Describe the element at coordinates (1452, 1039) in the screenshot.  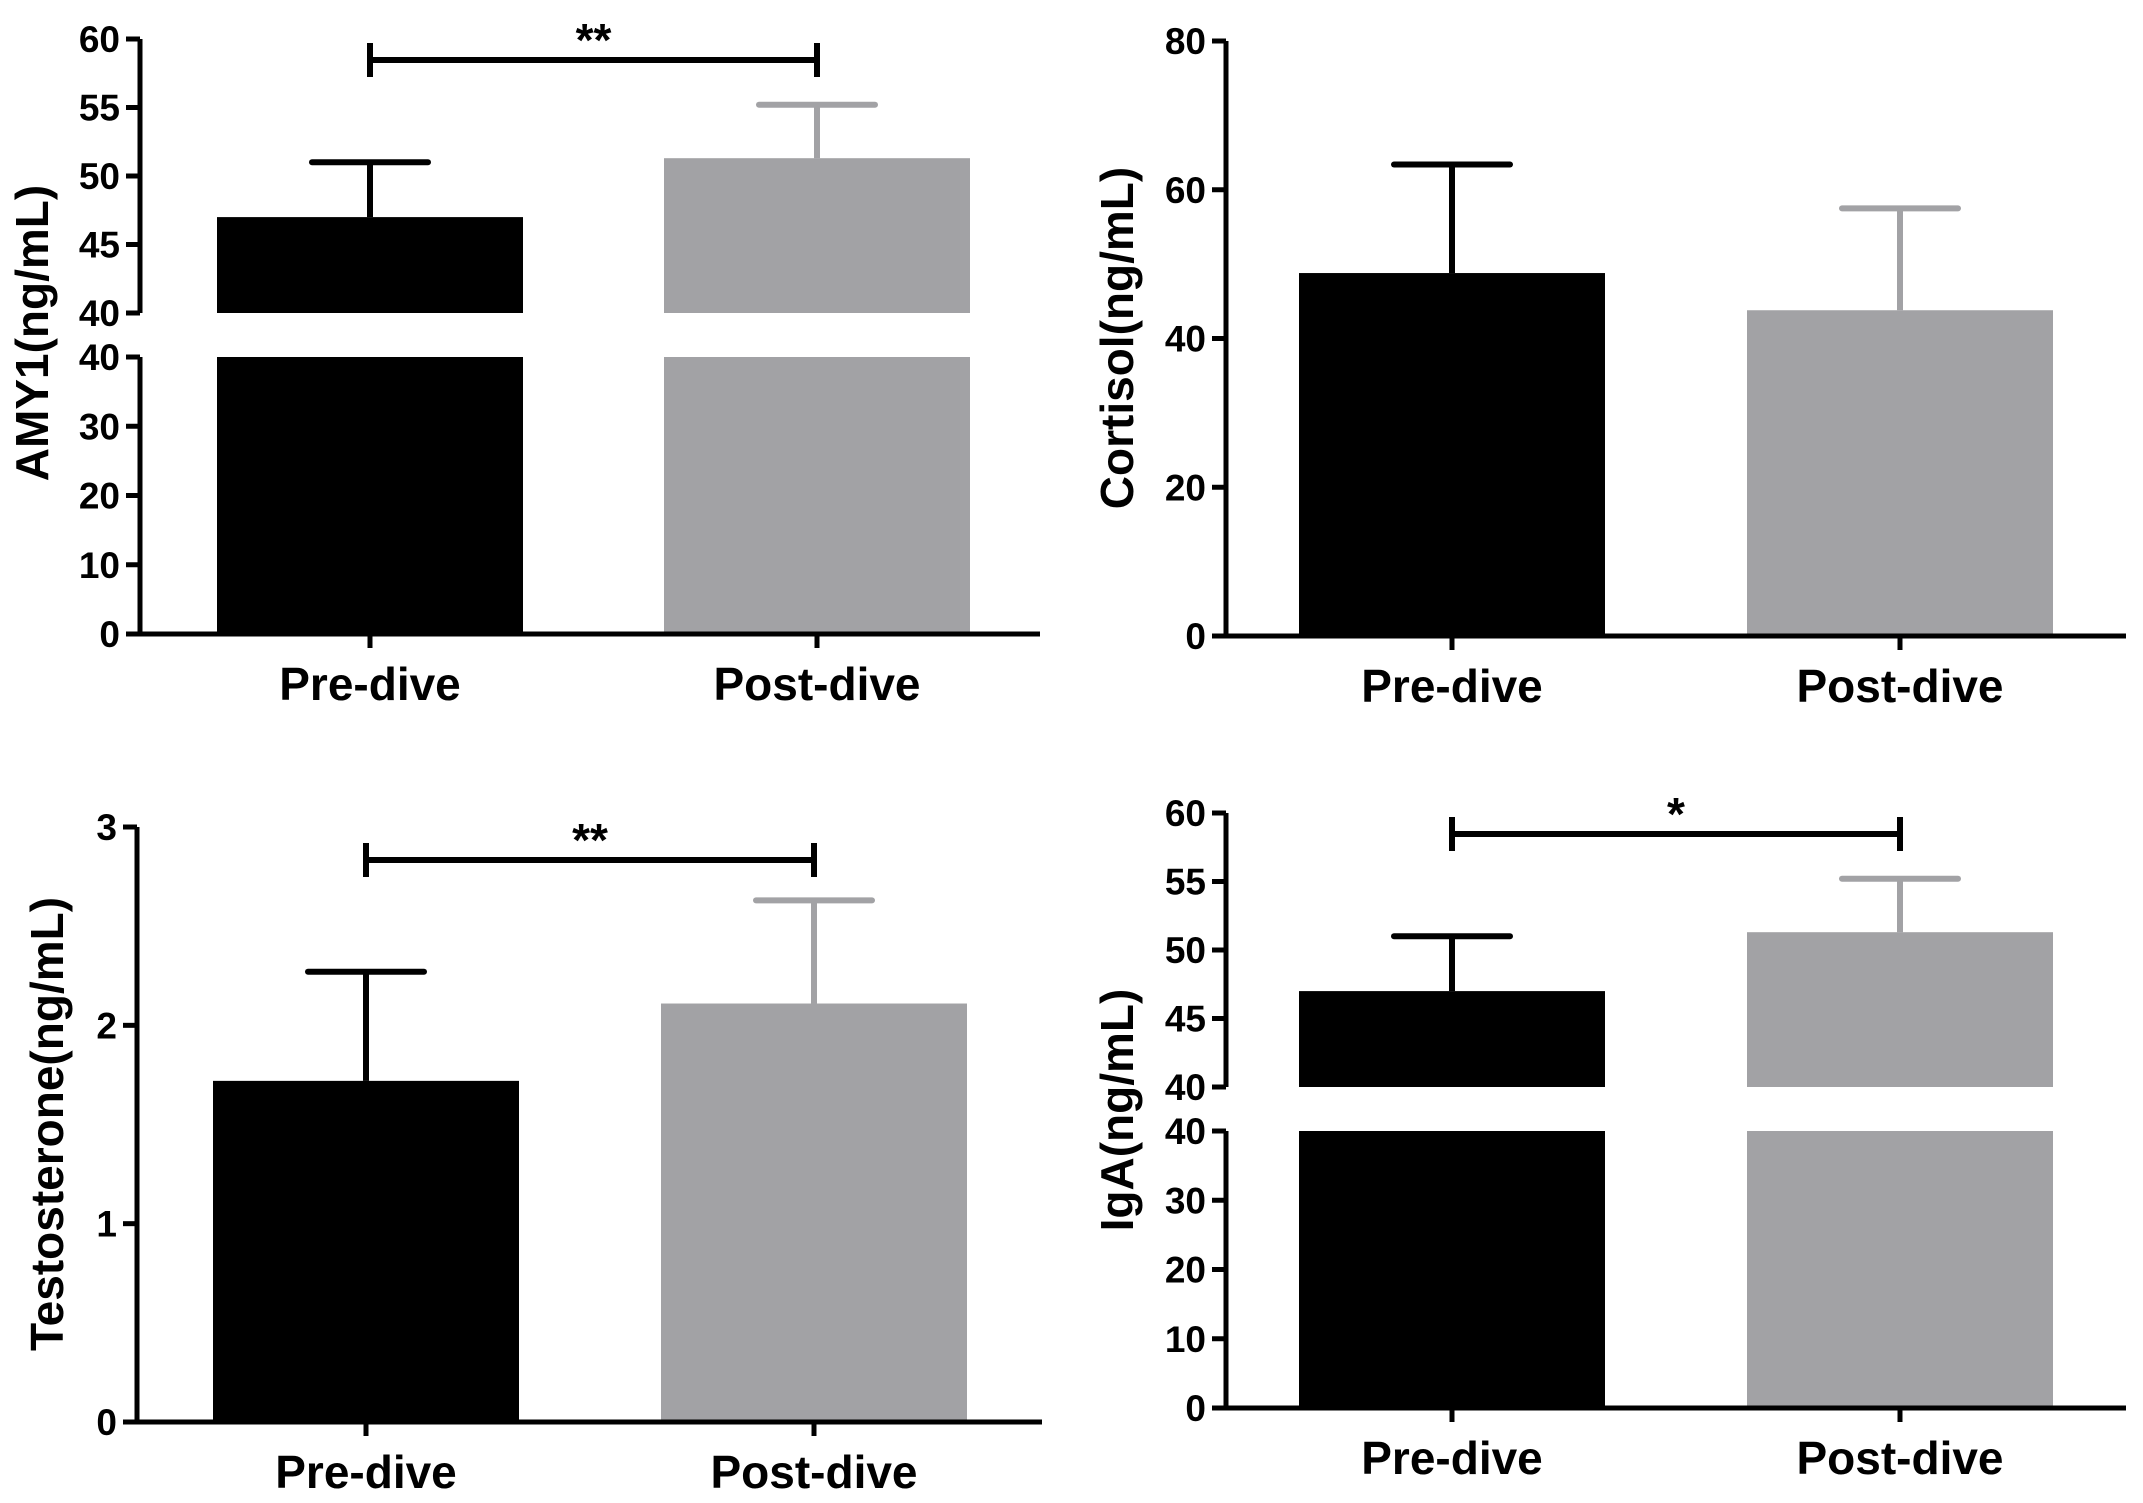
I see `iga-bar-pre-dive-upper` at that location.